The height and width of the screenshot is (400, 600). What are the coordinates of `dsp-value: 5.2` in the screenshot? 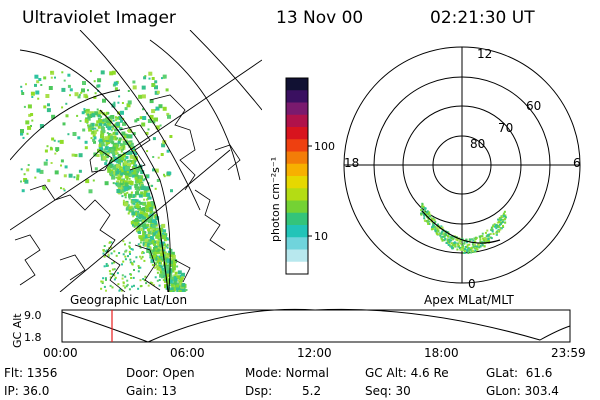 It's located at (312, 391).